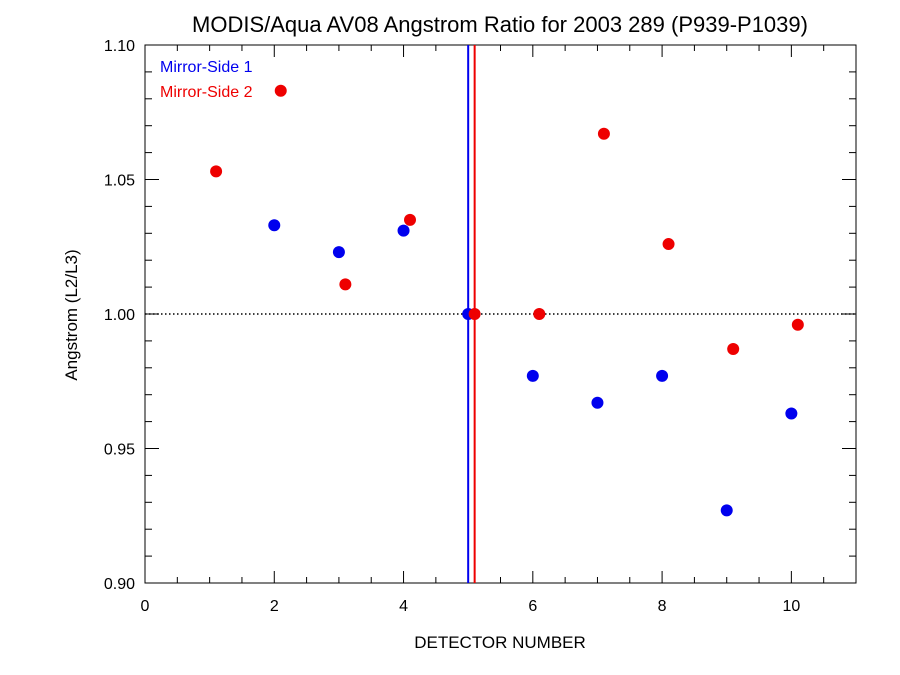 The image size is (900, 675). What do you see at coordinates (274, 606) in the screenshot?
I see `x-tick-label: 2` at bounding box center [274, 606].